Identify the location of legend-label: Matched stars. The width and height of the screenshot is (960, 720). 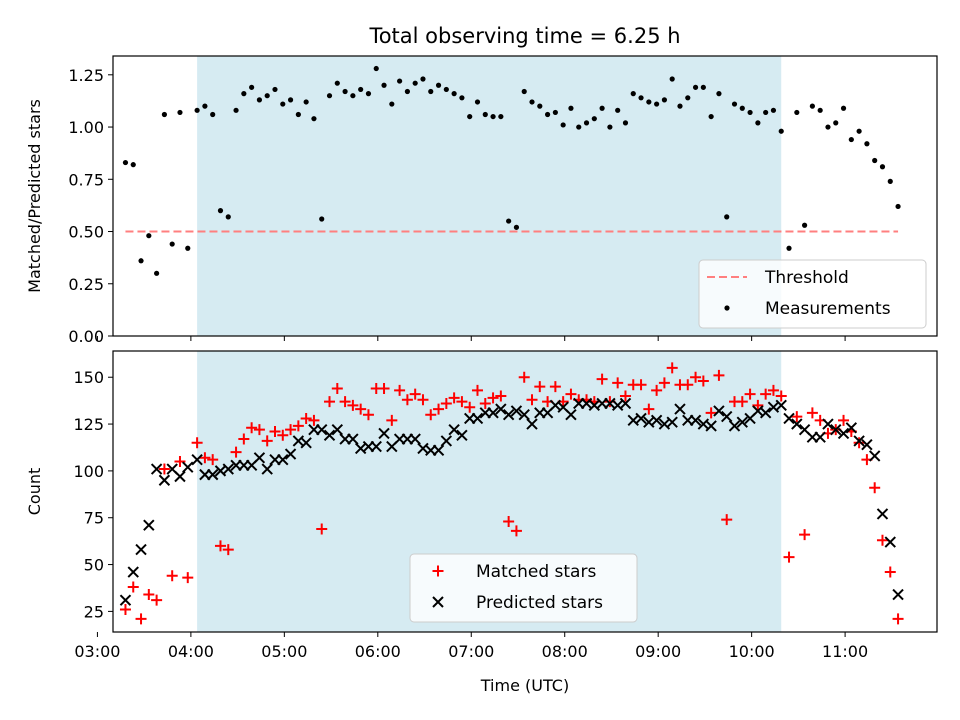
(536, 572).